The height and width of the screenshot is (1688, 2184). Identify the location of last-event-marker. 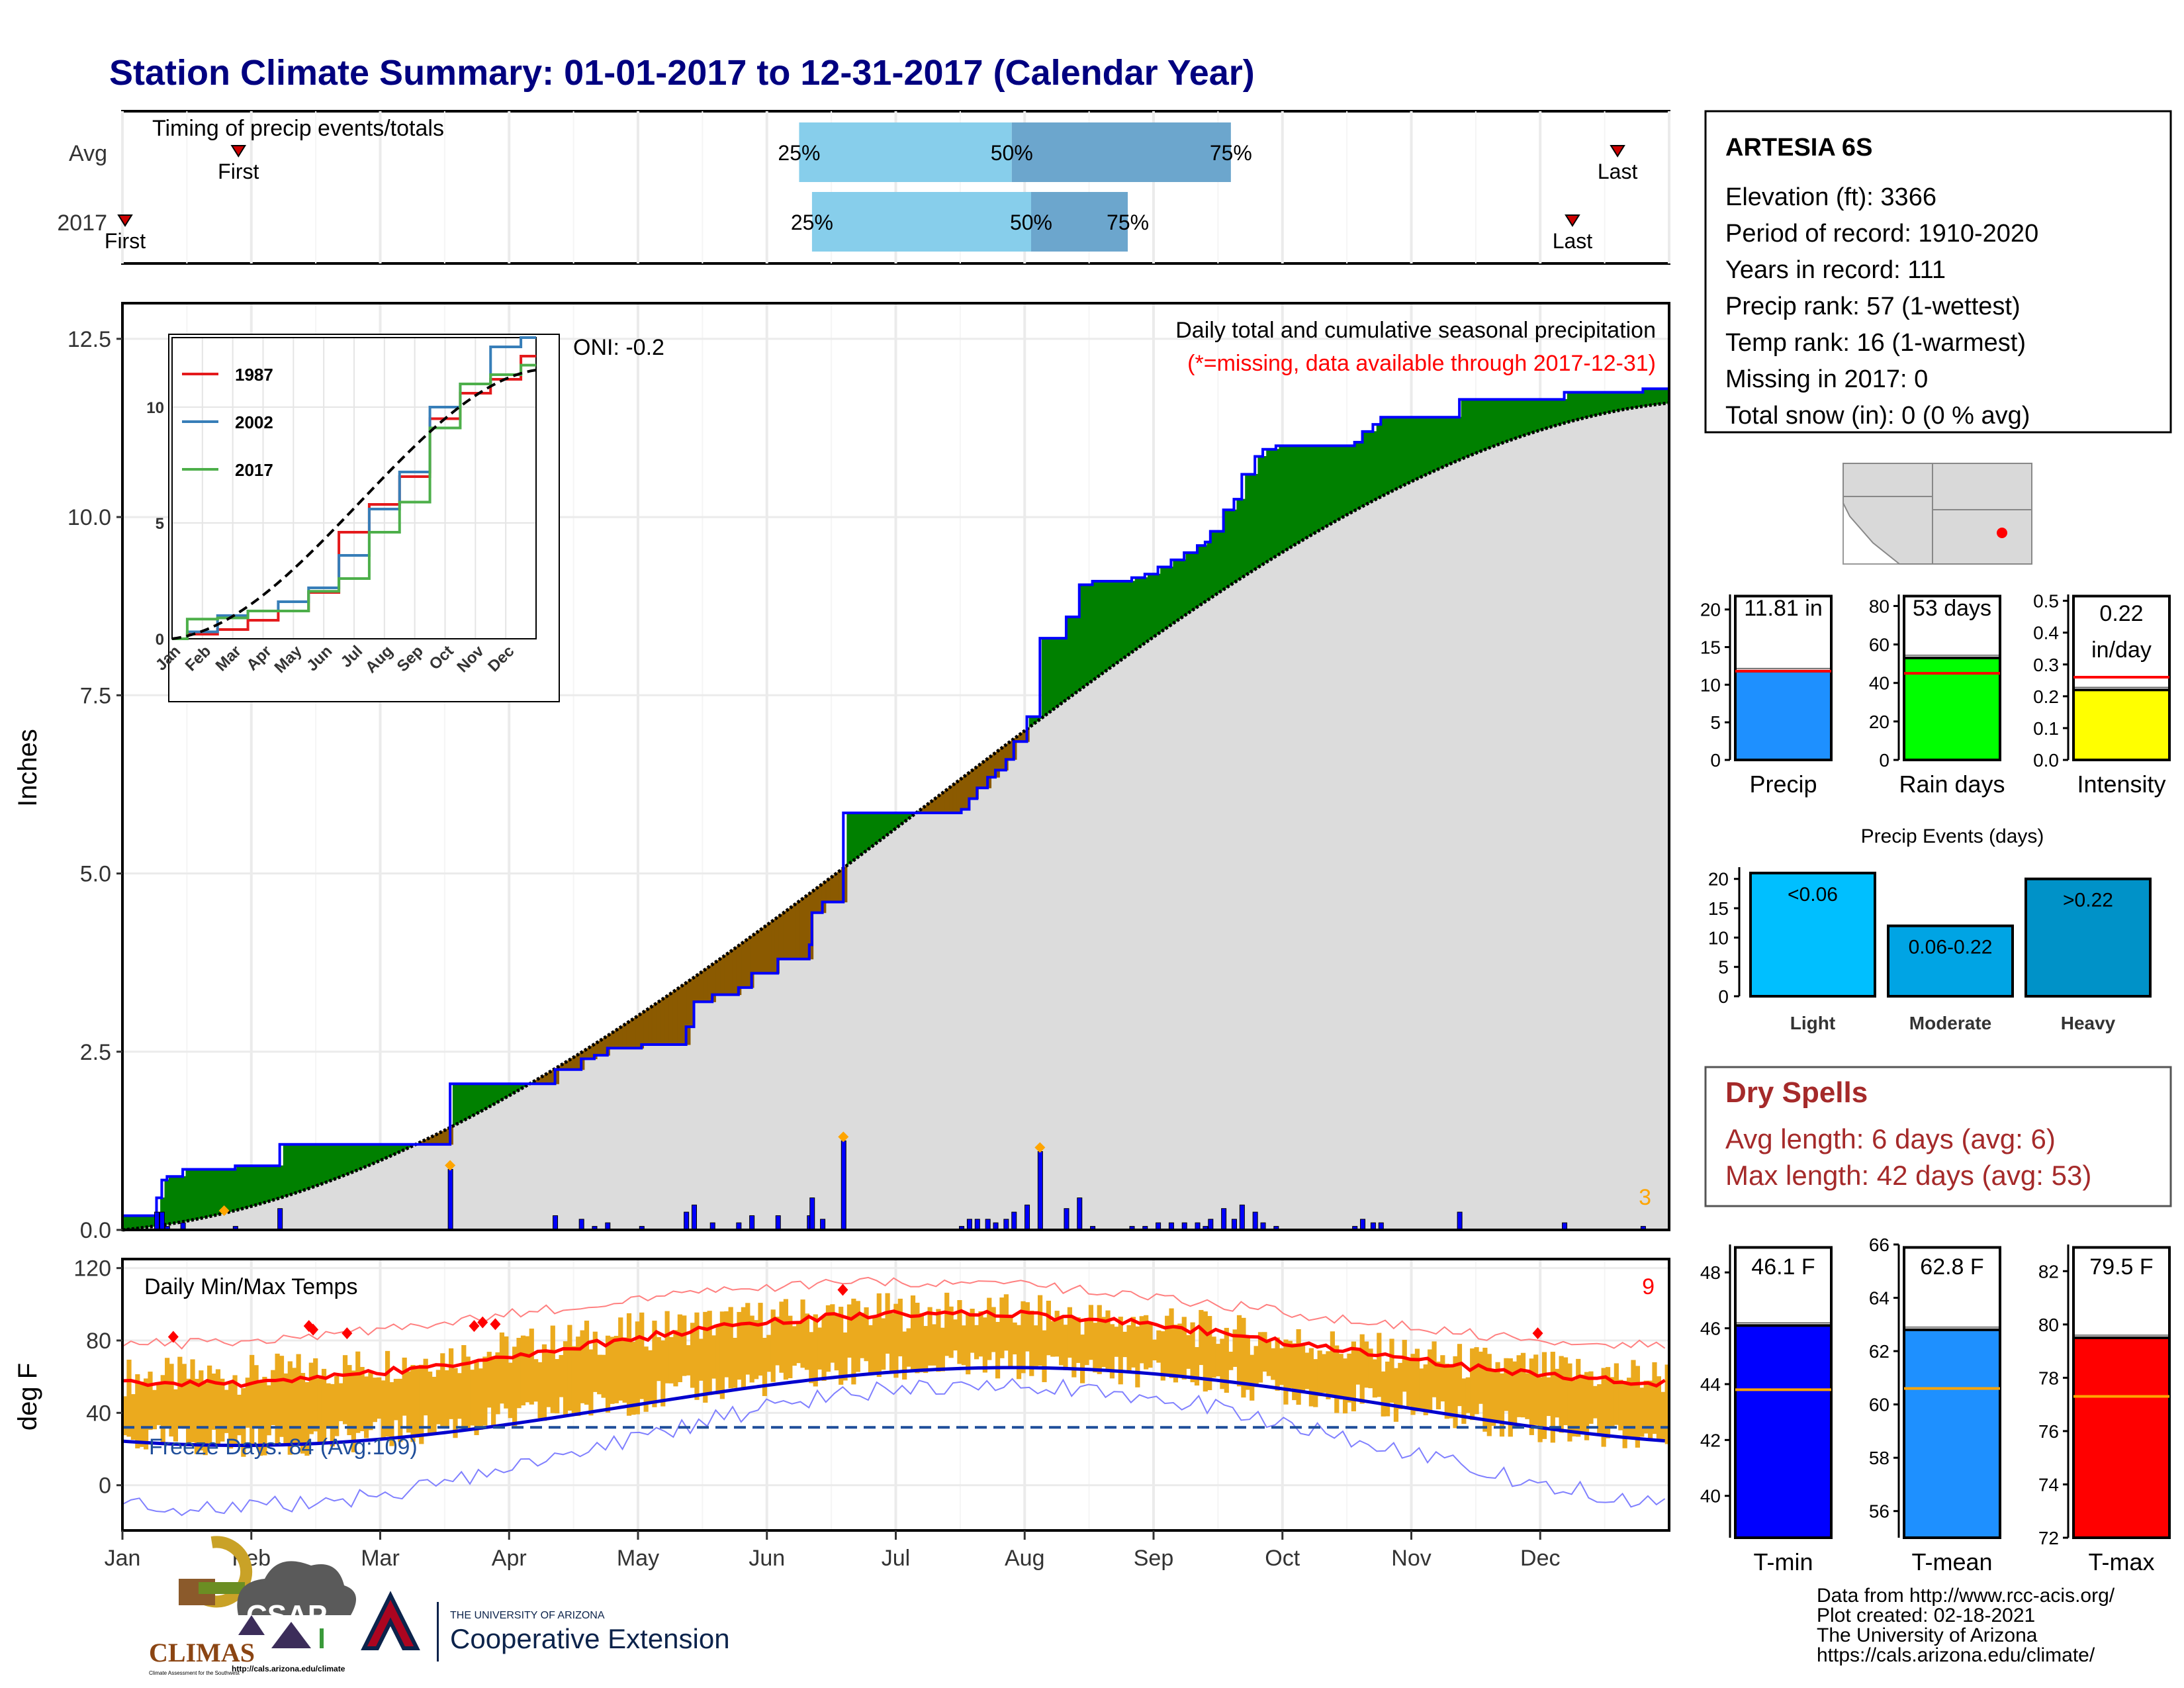
(1618, 151).